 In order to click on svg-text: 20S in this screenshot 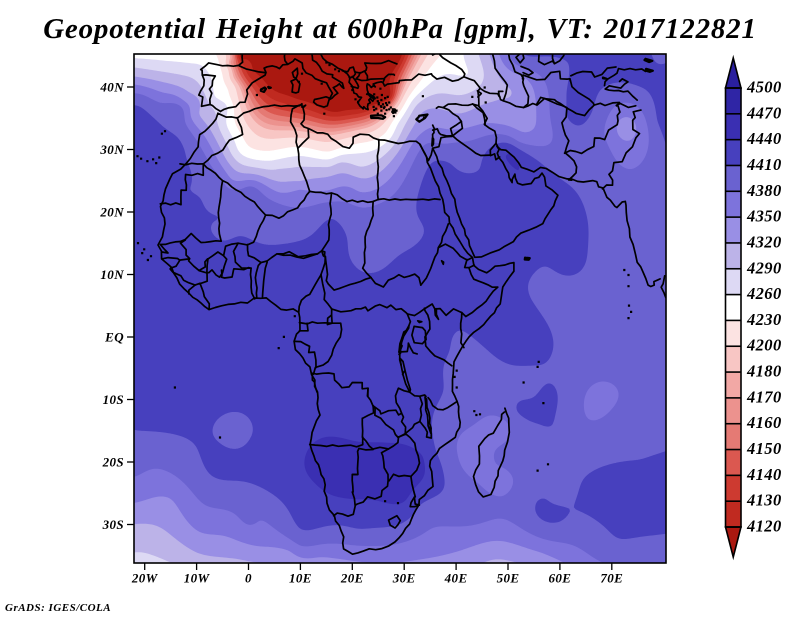, I will do `click(113, 462)`.